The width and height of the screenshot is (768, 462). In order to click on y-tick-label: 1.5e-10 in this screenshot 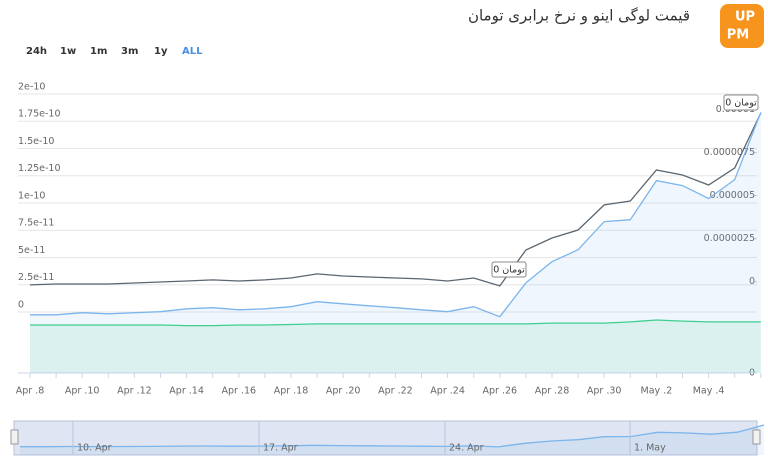, I will do `click(36, 141)`.